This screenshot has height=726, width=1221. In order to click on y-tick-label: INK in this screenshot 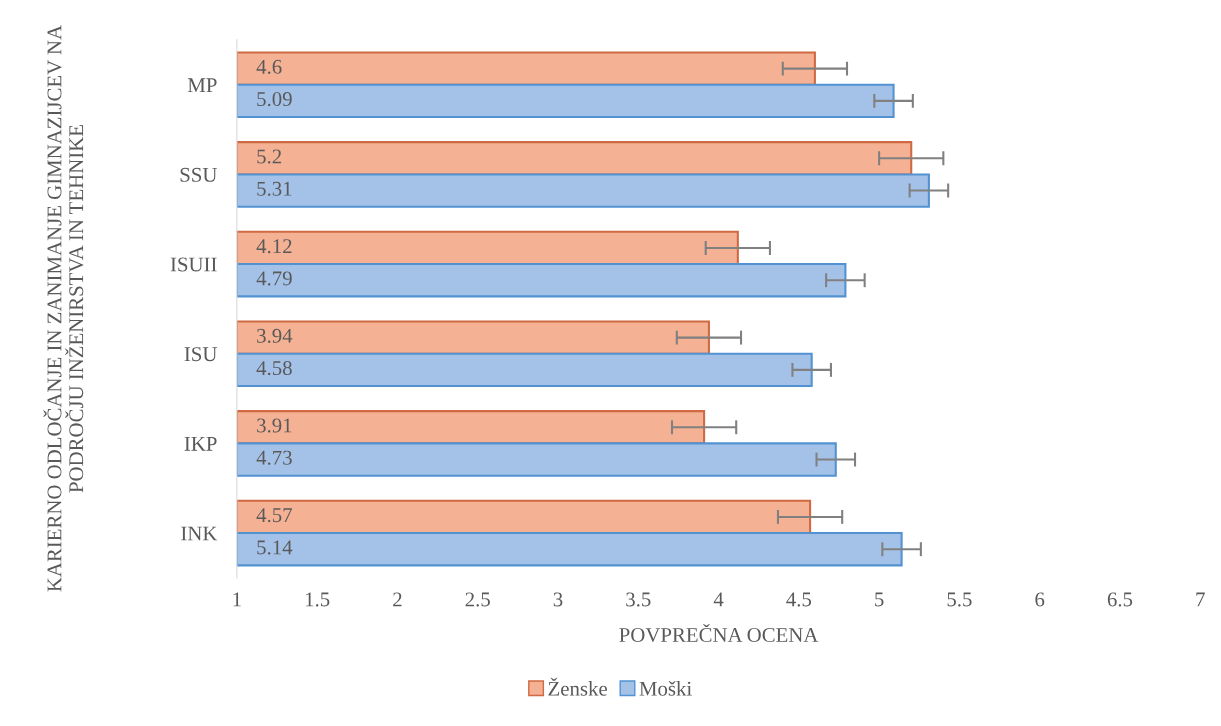, I will do `click(199, 533)`.